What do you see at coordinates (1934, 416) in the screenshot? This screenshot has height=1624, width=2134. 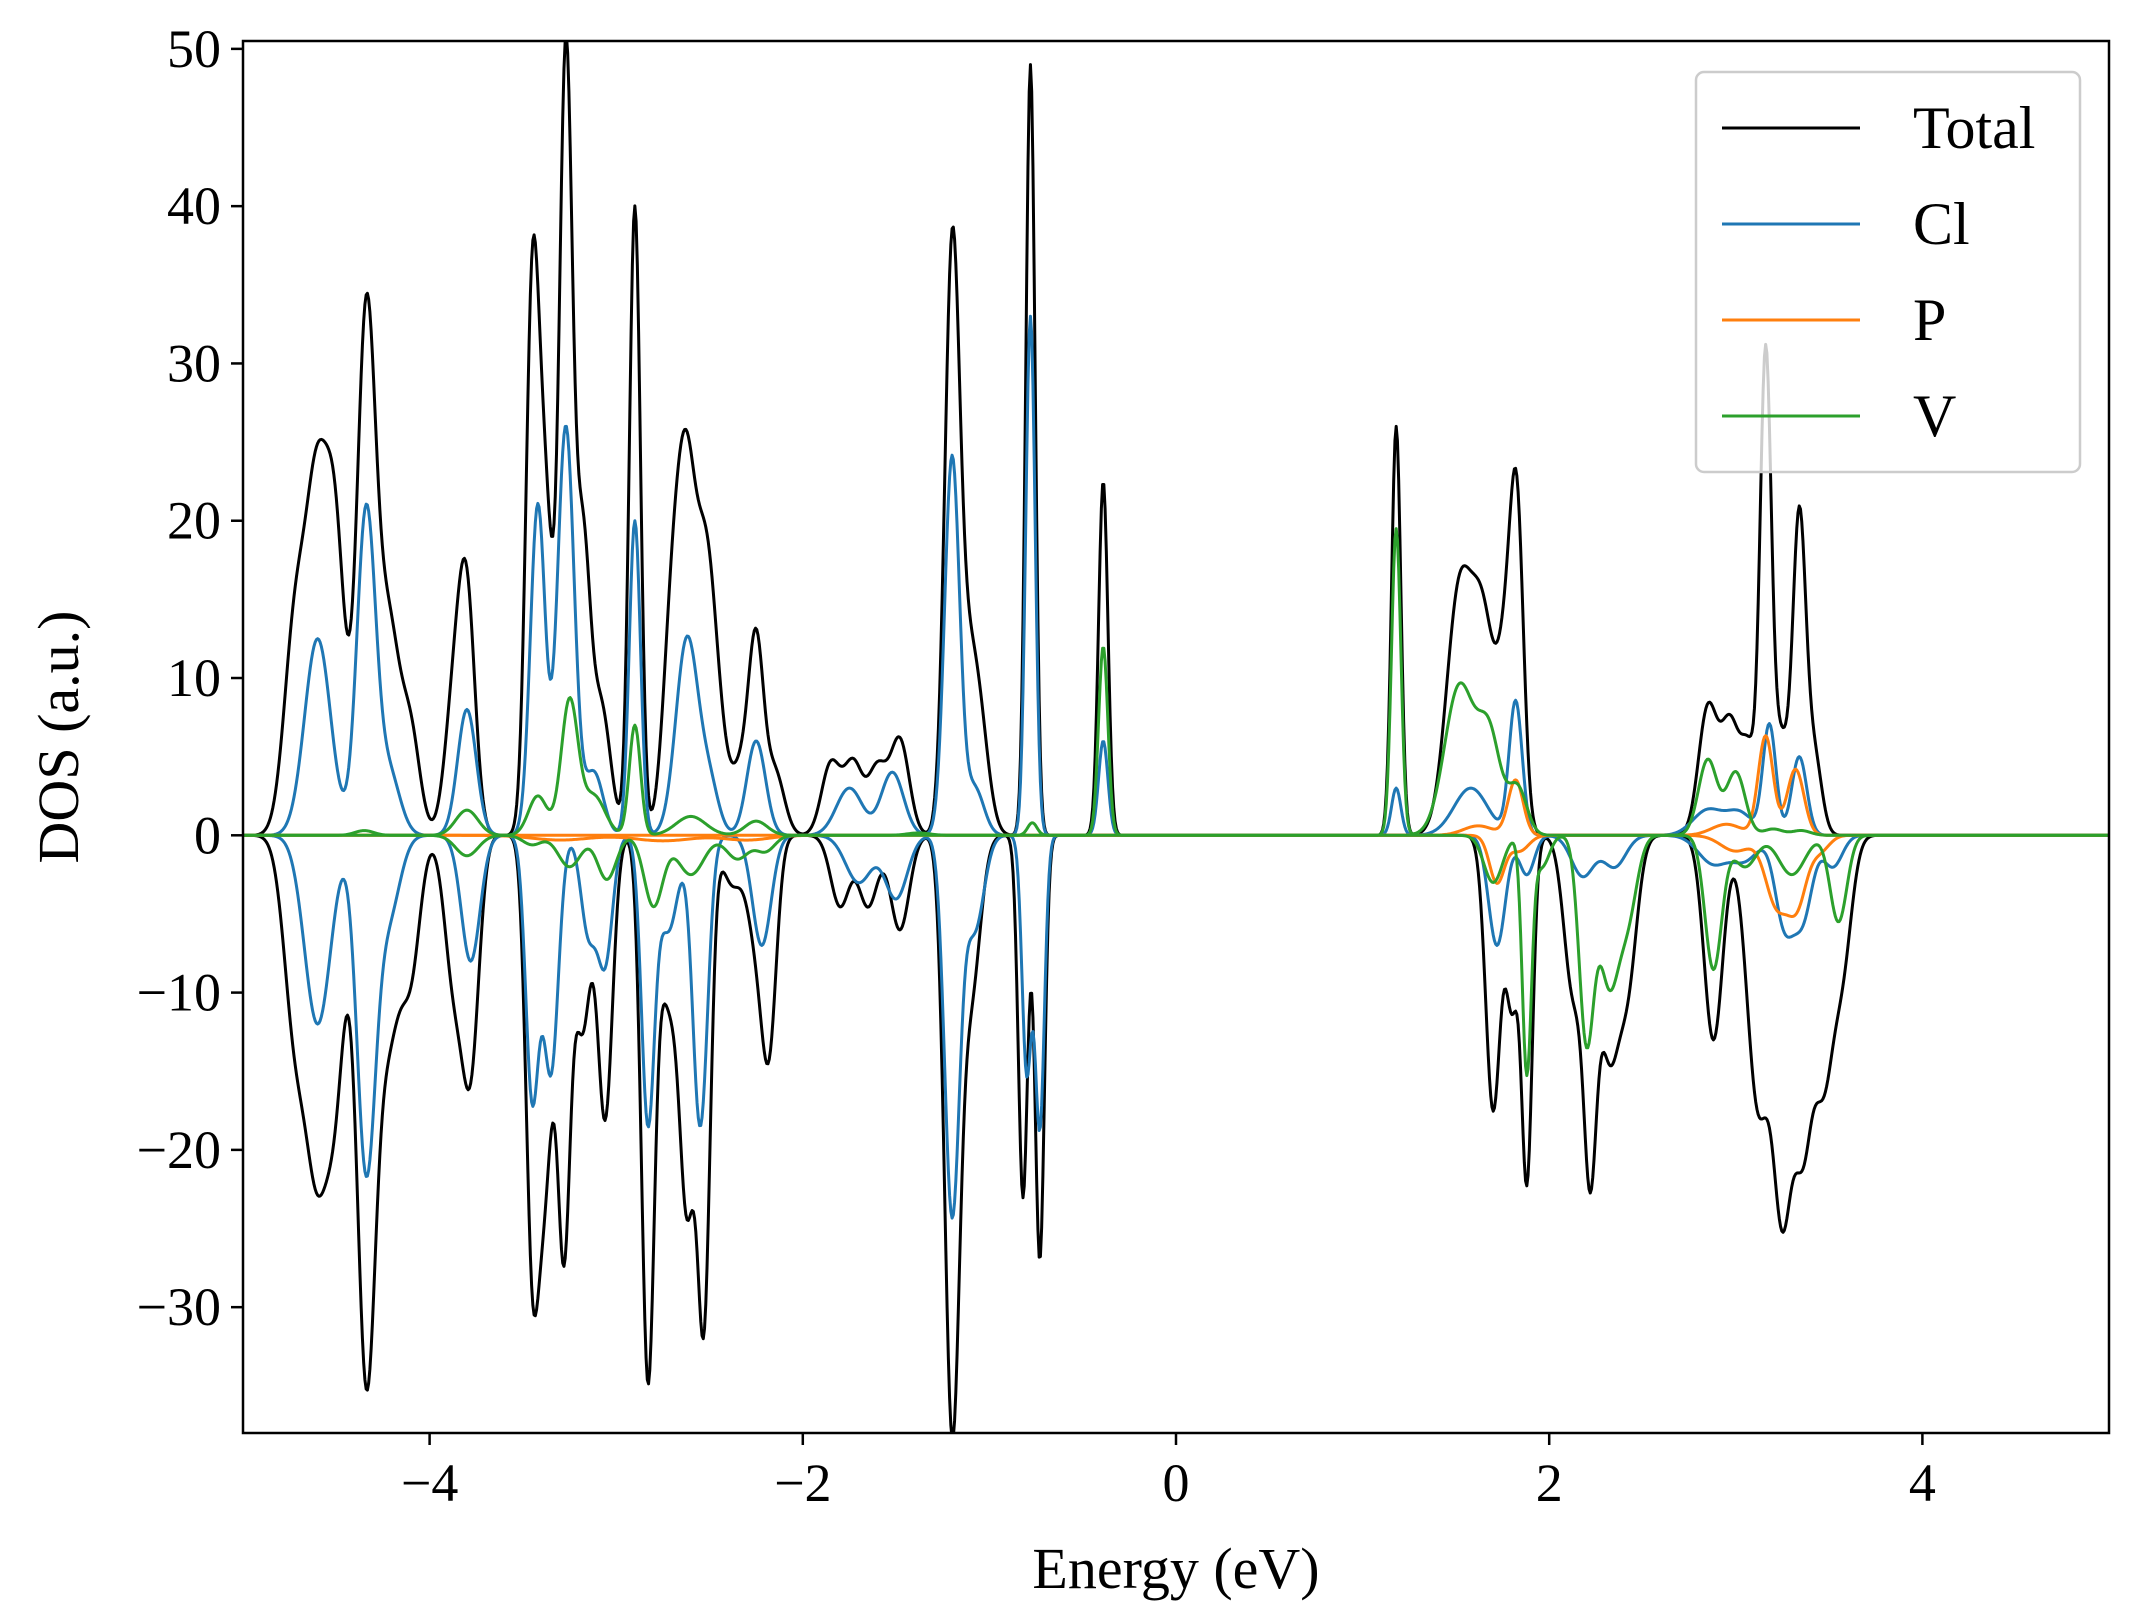 I see `legend-label-v: V` at bounding box center [1934, 416].